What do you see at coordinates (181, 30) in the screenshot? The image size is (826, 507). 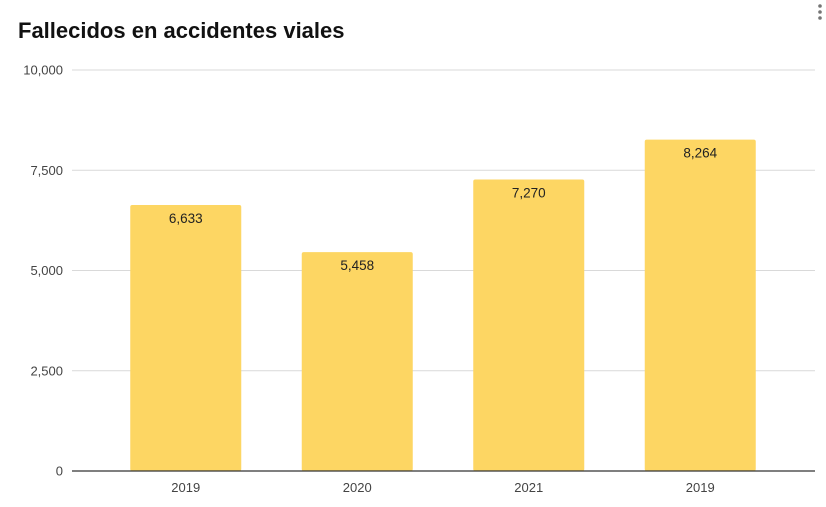 I see `chart-title: Fallecidos en accidentes viales` at bounding box center [181, 30].